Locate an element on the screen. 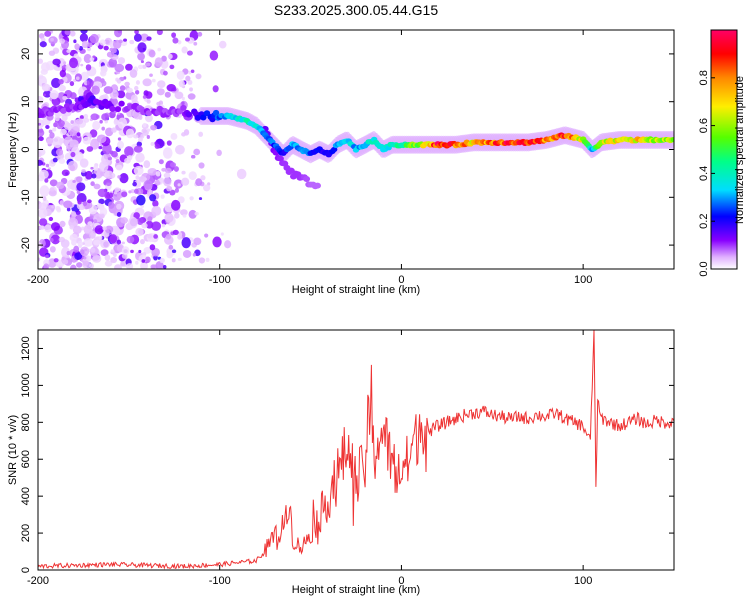  colorbar-gradient is located at coordinates (724, 149).